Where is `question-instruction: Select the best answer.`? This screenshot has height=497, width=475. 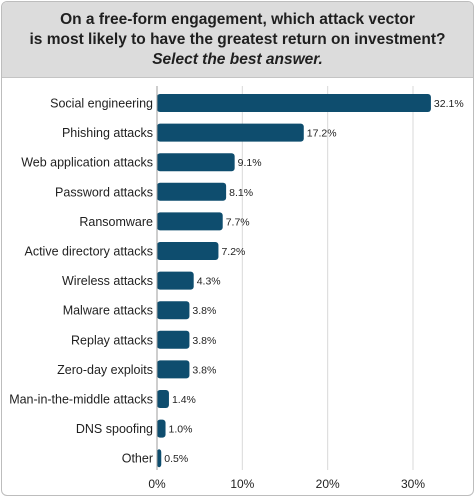 question-instruction: Select the best answer. is located at coordinates (237, 59).